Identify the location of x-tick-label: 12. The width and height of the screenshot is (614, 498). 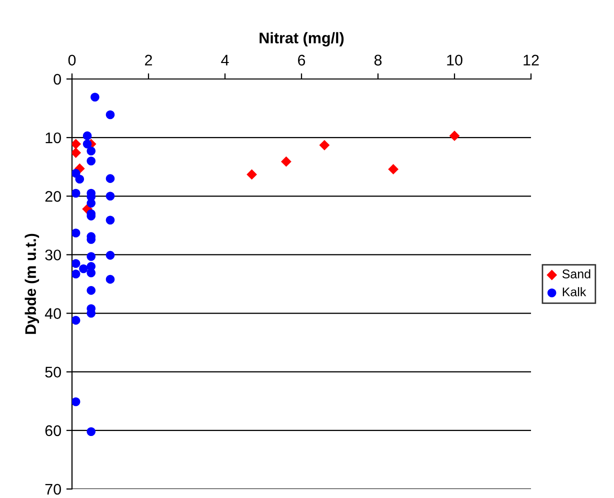
(531, 60).